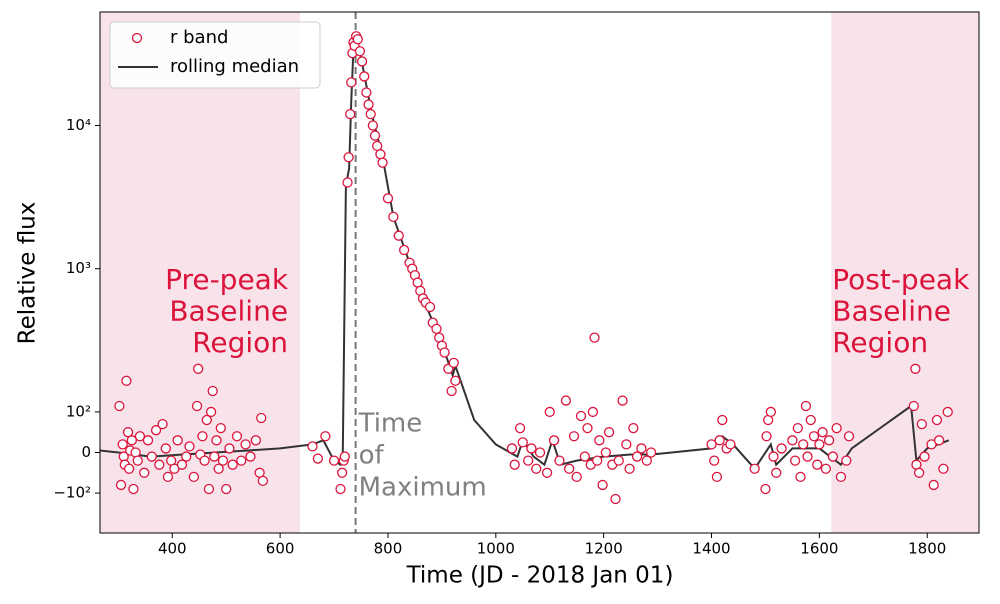 Image resolution: width=1000 pixels, height=604 pixels. What do you see at coordinates (280, 549) in the screenshot?
I see `x-tick-label: 600` at bounding box center [280, 549].